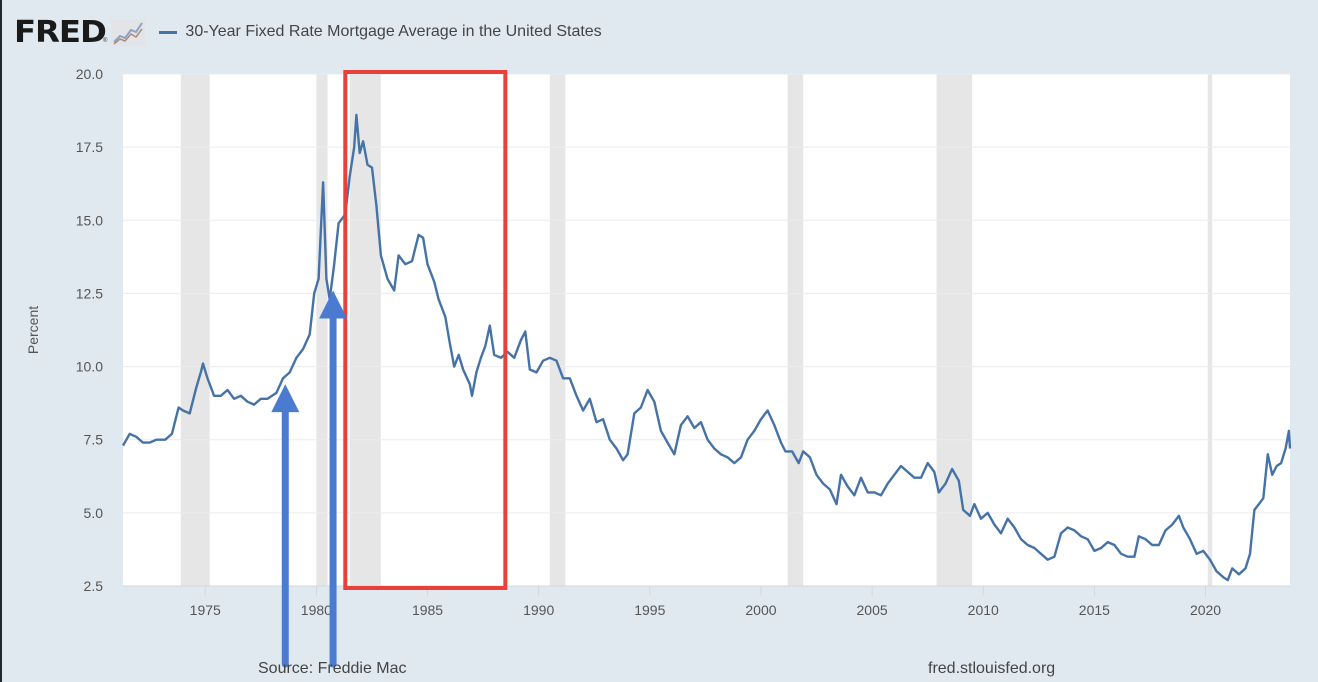  I want to click on window-left-border, so click(1, 341).